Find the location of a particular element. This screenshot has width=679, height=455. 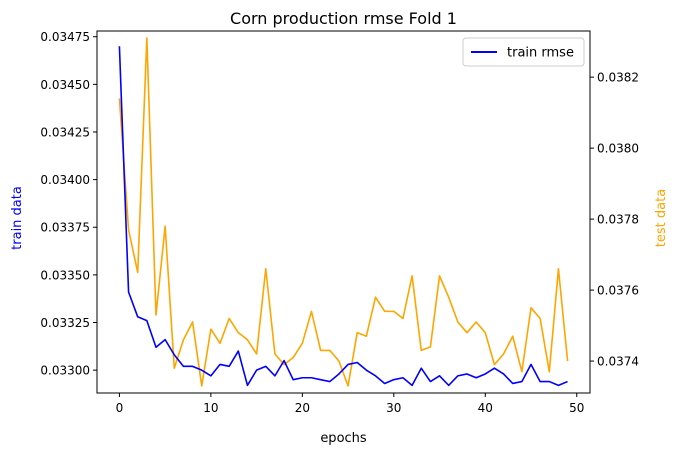

right-y-tick-label: 0.0374 is located at coordinates (618, 362).